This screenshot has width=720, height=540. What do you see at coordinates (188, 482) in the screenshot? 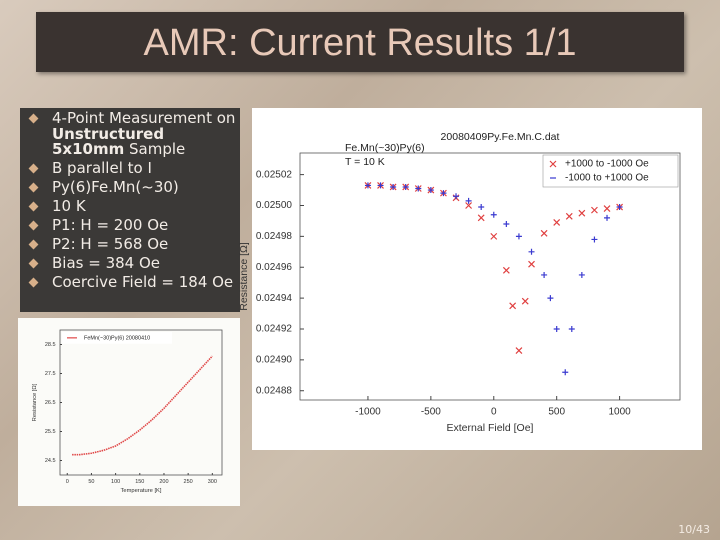
I see `x-tick-label: 250` at bounding box center [188, 482].